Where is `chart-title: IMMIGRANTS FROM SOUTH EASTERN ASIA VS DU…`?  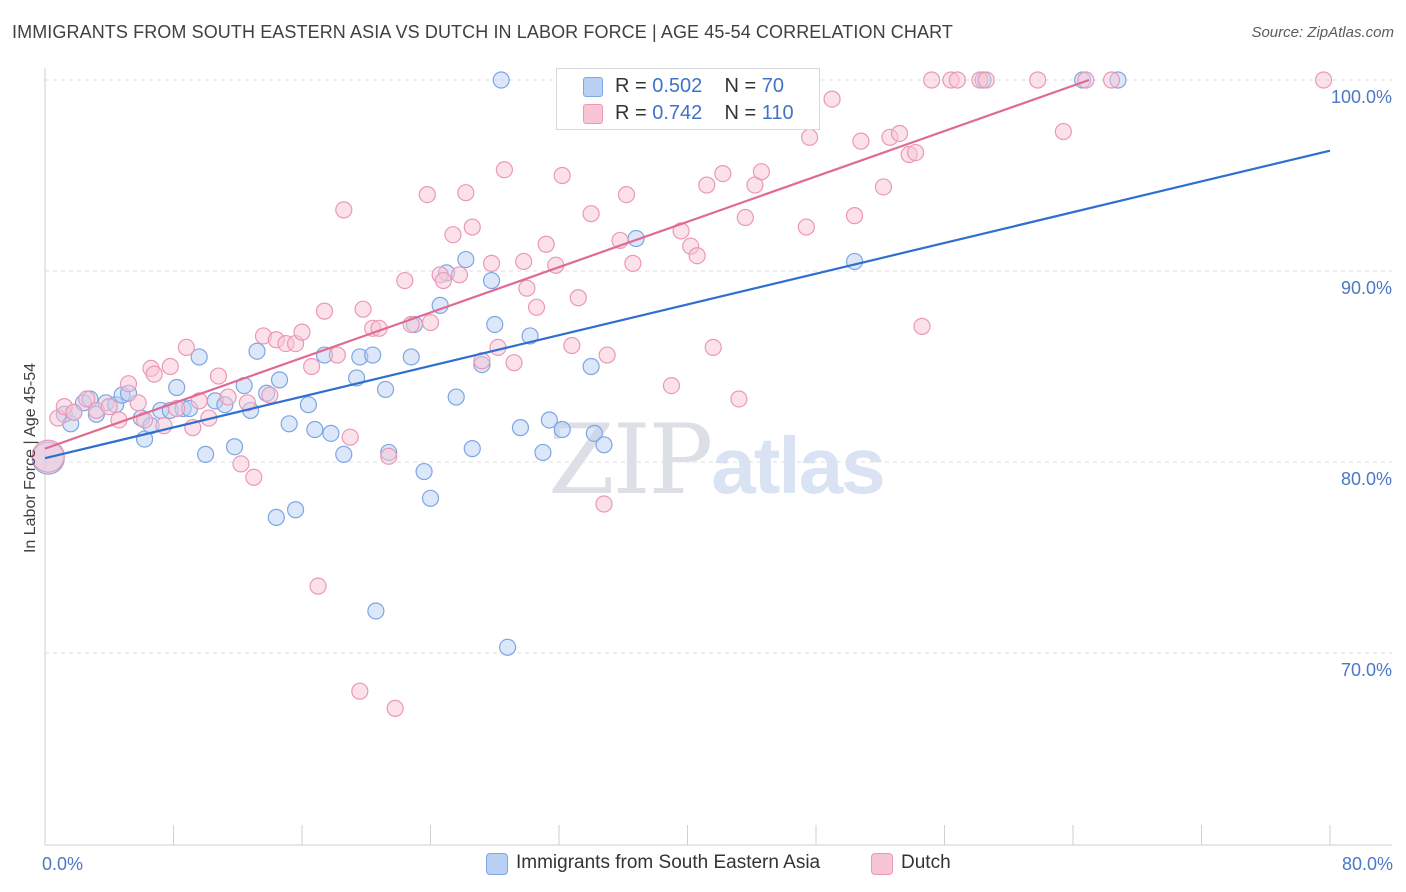 chart-title: IMMIGRANTS FROM SOUTH EASTERN ASIA VS DU… is located at coordinates (482, 32).